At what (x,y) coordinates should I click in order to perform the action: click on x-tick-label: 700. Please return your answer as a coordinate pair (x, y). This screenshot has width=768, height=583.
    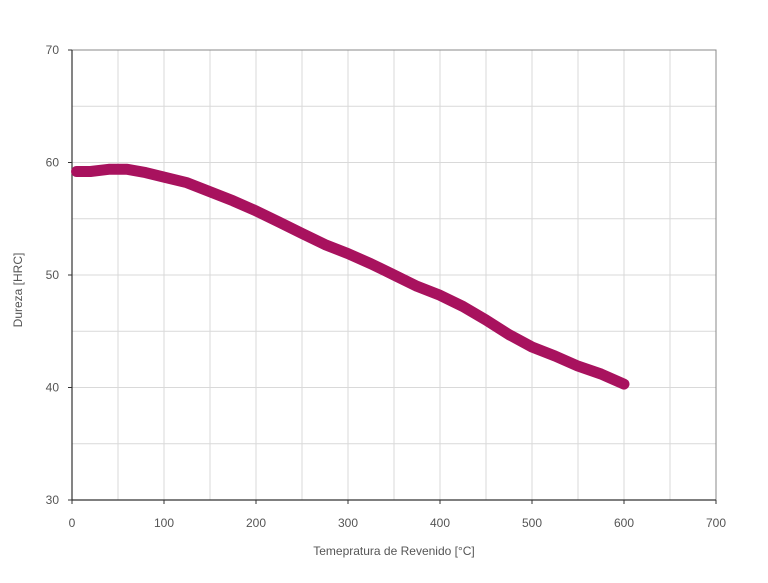
    Looking at the image, I should click on (716, 523).